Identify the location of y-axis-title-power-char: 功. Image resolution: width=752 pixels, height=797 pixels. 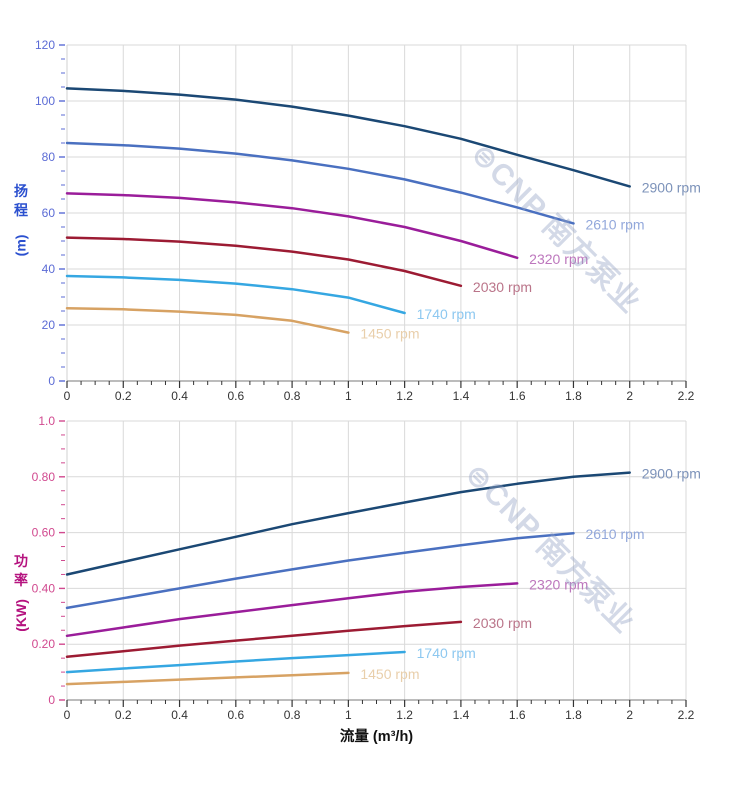
(21, 561).